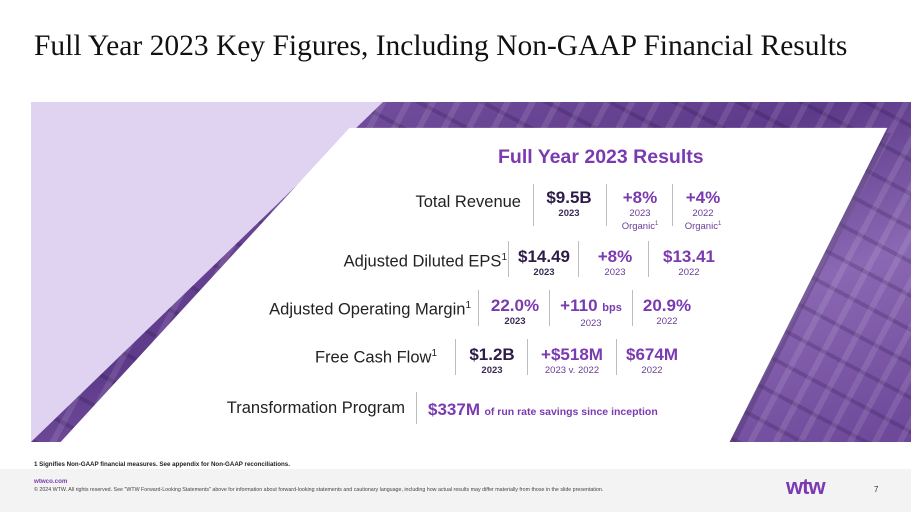 This screenshot has width=911, height=512. I want to click on metric-value: $14.49, so click(544, 256).